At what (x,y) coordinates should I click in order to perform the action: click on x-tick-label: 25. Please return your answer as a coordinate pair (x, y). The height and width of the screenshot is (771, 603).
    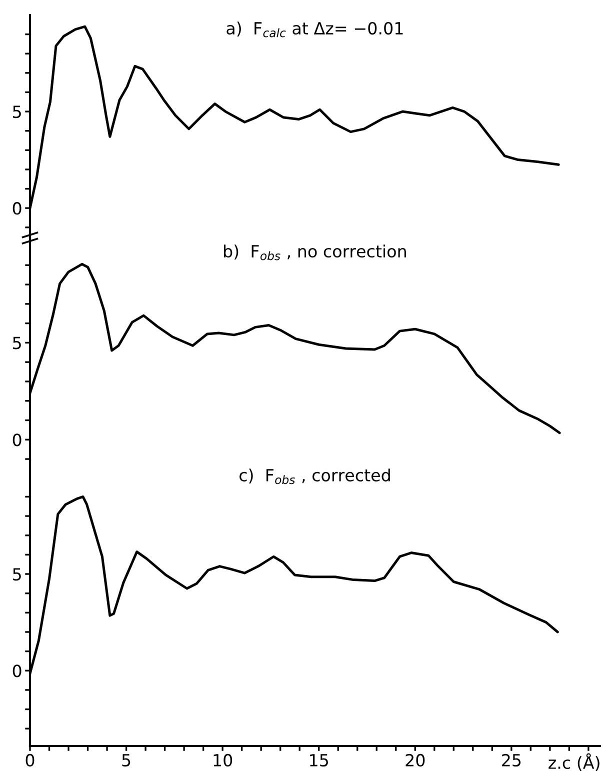
    Looking at the image, I should click on (511, 760).